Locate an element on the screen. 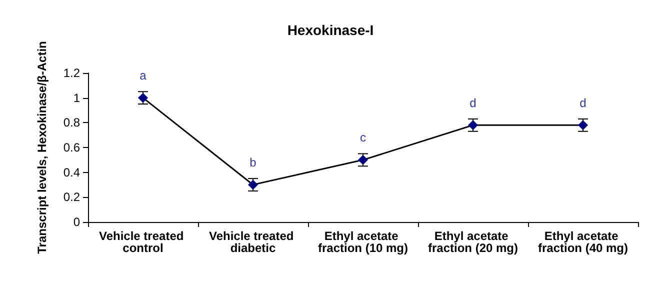  x-tick-label: Ethyl acetate fraction (20 mg) is located at coordinates (473, 242).